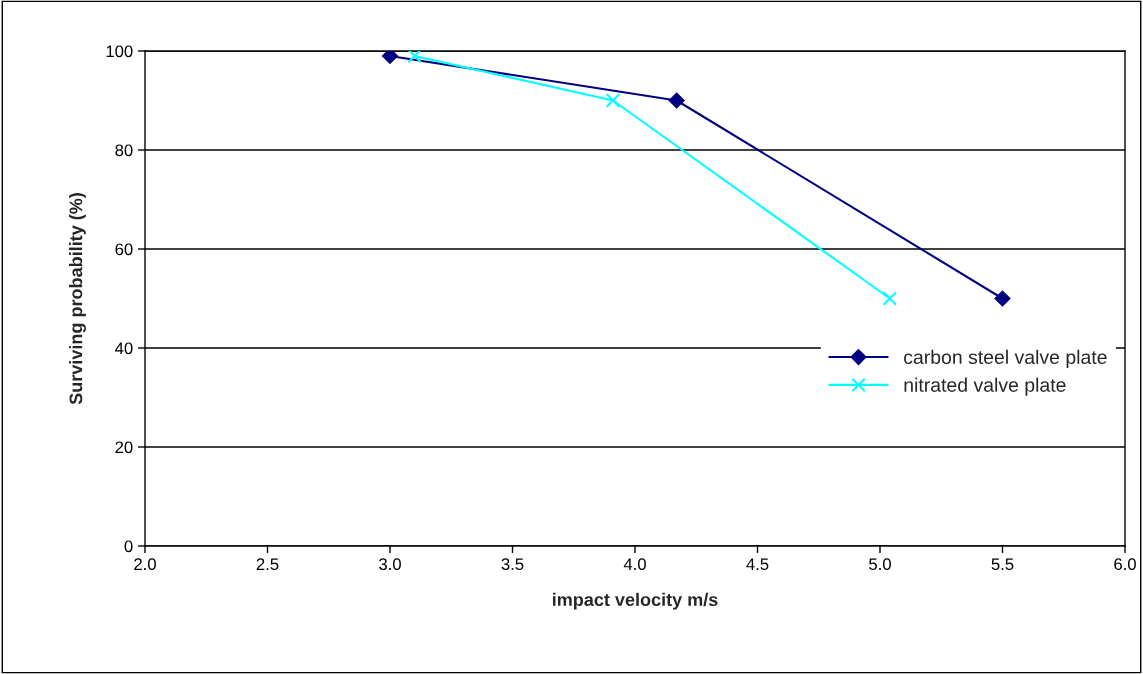 The width and height of the screenshot is (1143, 674). I want to click on y-tick-label: 100, so click(119, 51).